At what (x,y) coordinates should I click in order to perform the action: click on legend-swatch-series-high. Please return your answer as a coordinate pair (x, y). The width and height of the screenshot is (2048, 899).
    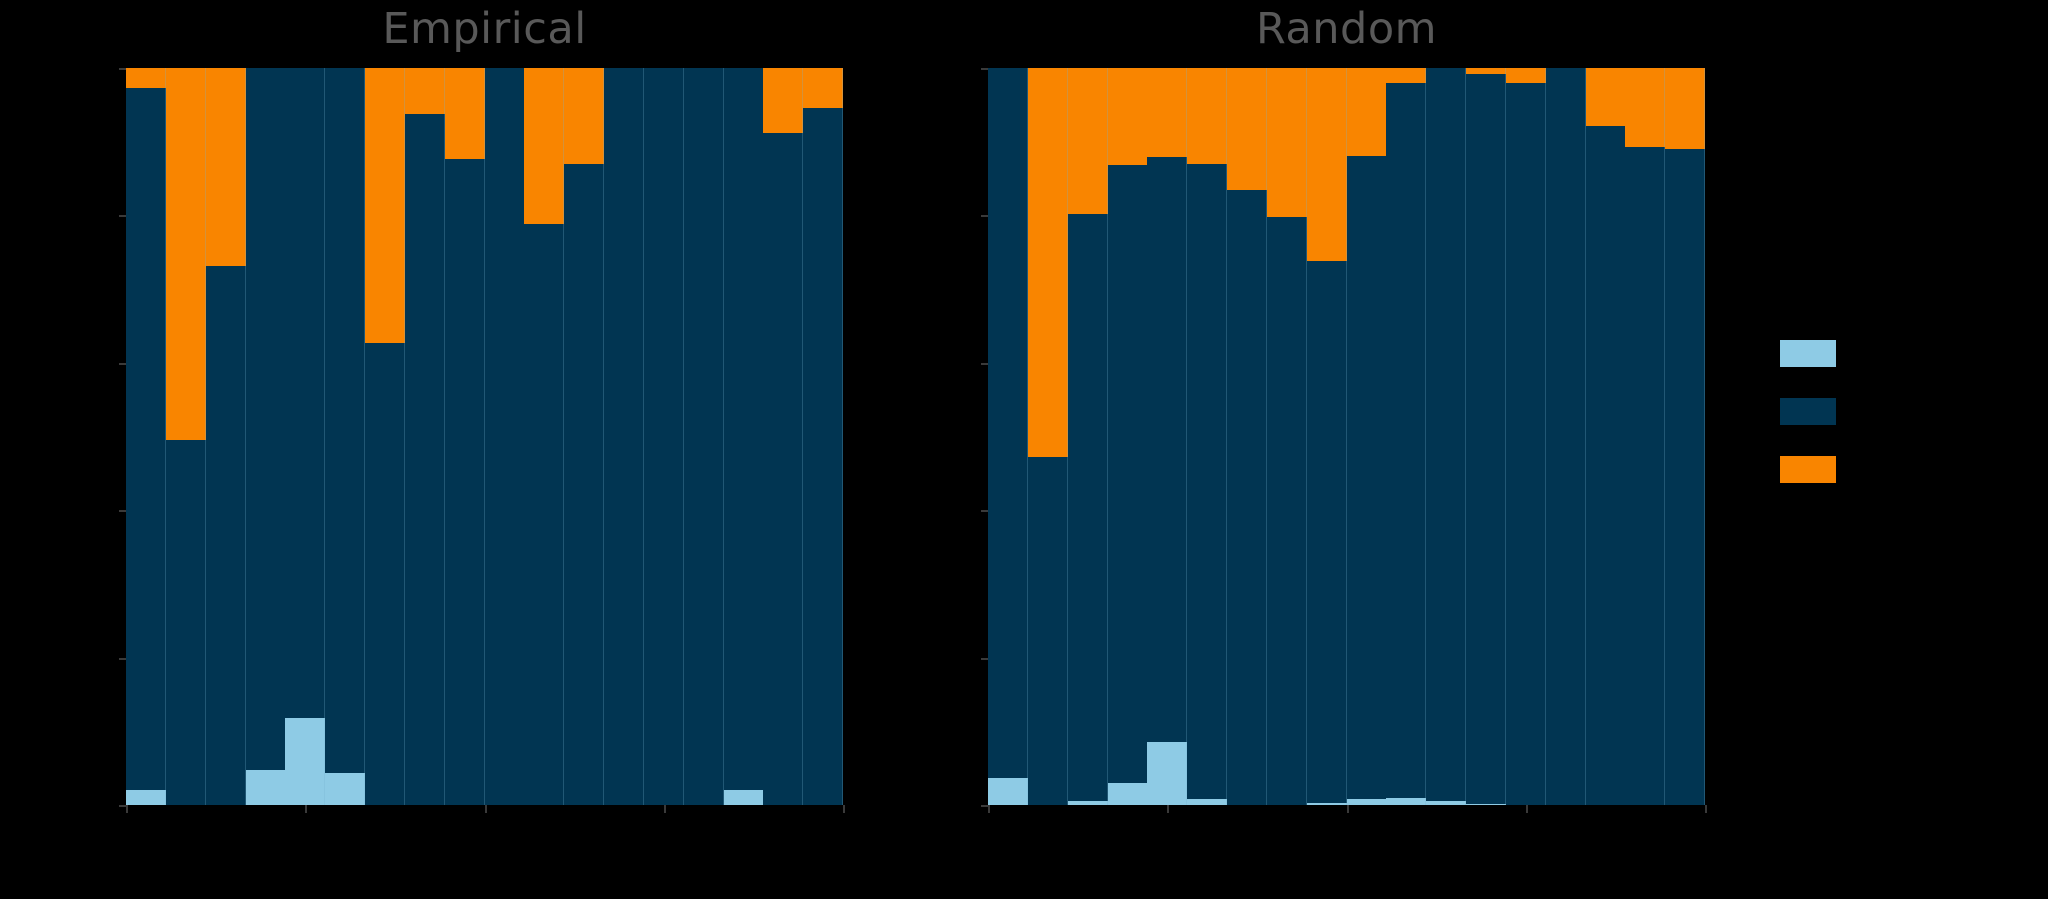
    Looking at the image, I should click on (1808, 469).